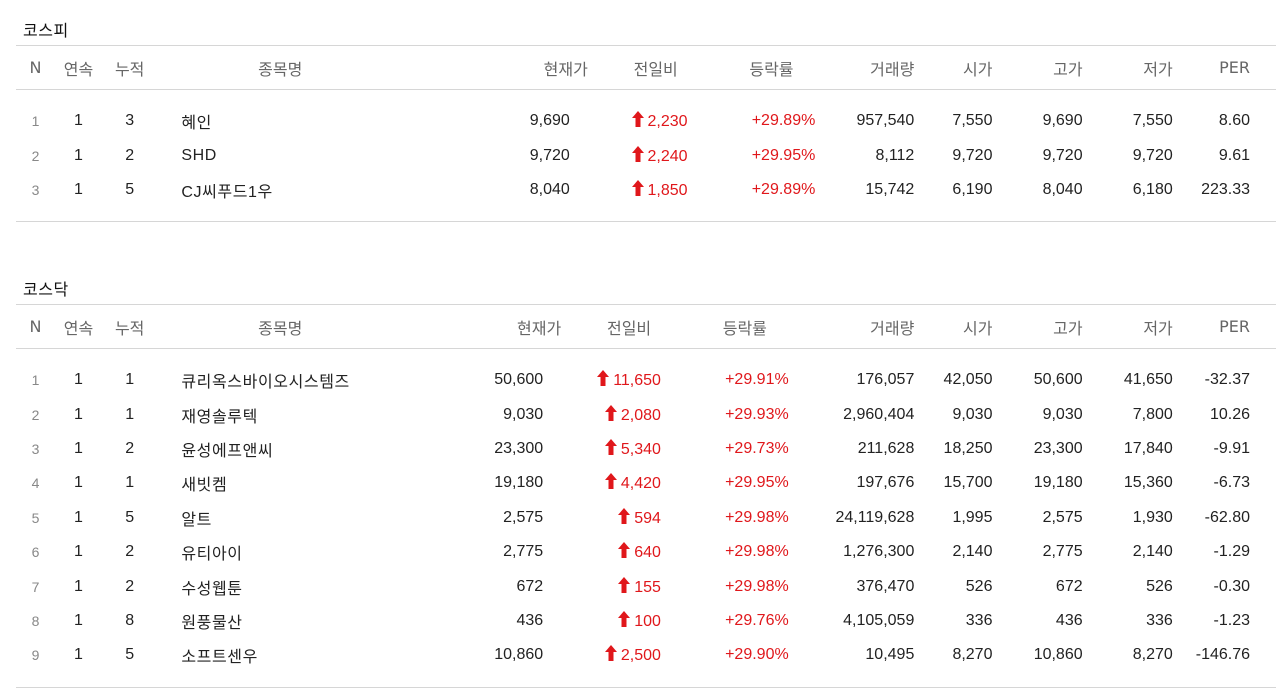 The width and height of the screenshot is (1280, 696). Describe the element at coordinates (46, 30) in the screenshot. I see `kospi-title: 코스피` at that location.